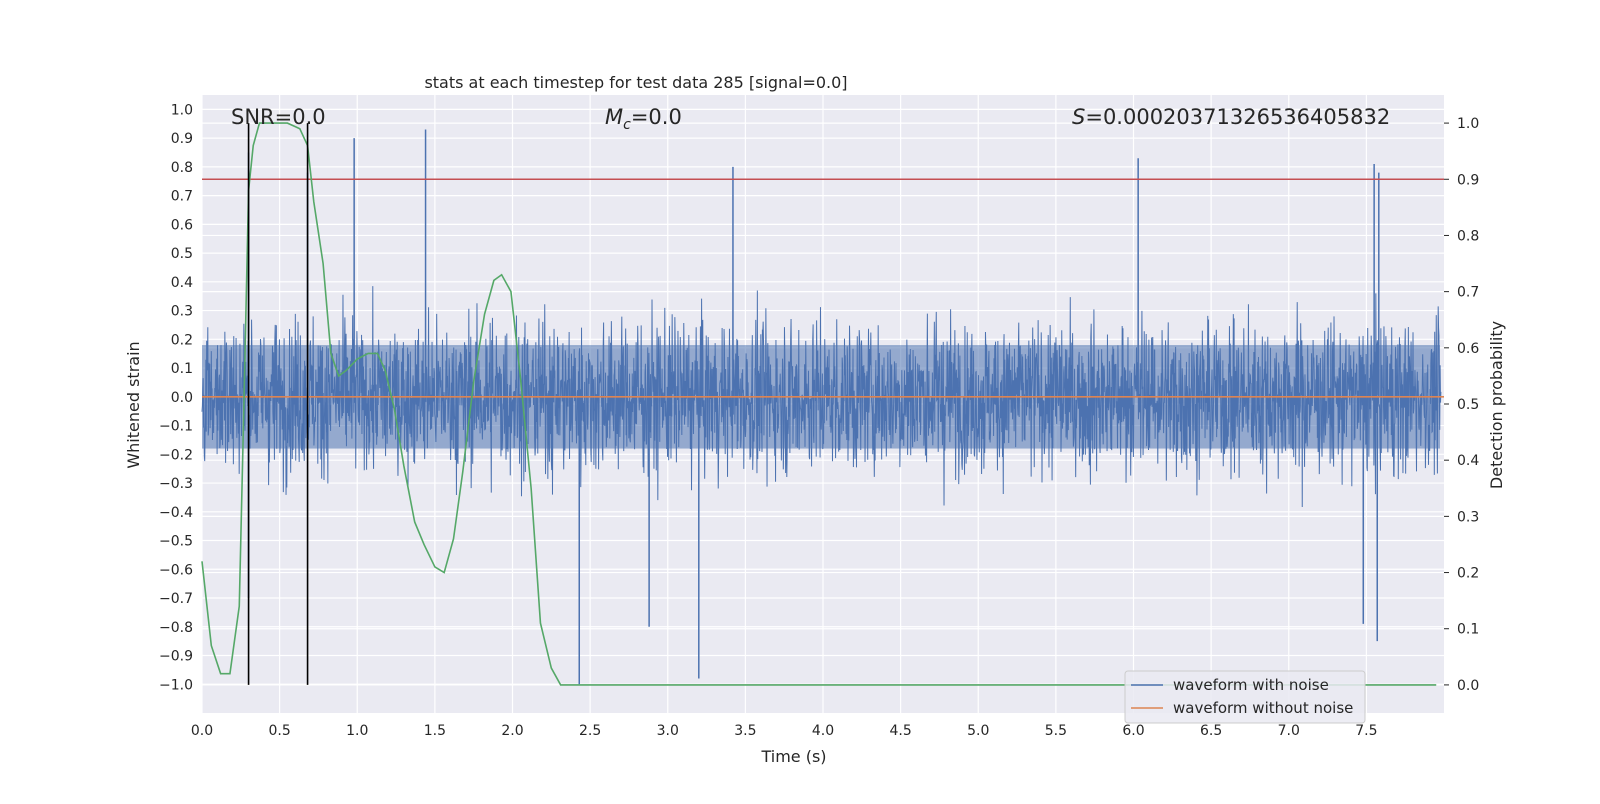 The width and height of the screenshot is (1600, 804). Describe the element at coordinates (1496, 405) in the screenshot. I see `y-axis-label-right: Detection probability` at that location.